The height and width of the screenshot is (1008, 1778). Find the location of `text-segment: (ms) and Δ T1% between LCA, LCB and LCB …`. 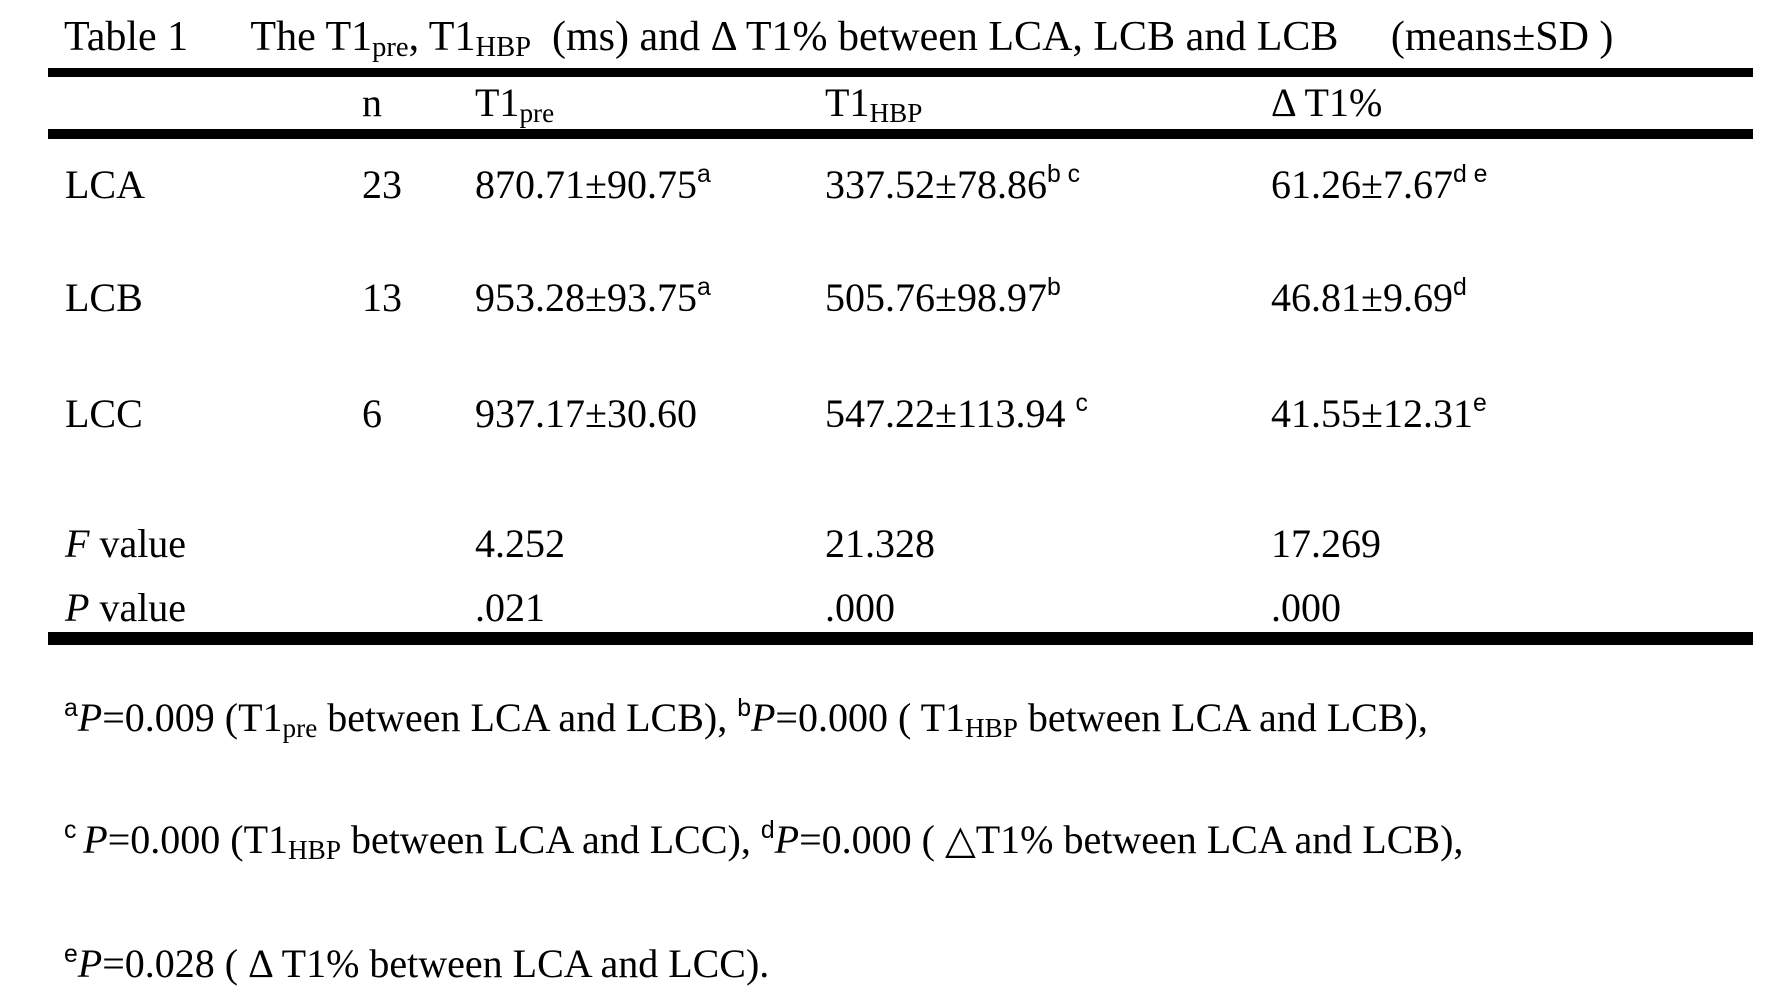

text-segment: (ms) and Δ T1% between LCA, LCB and LCB … is located at coordinates (1072, 37).